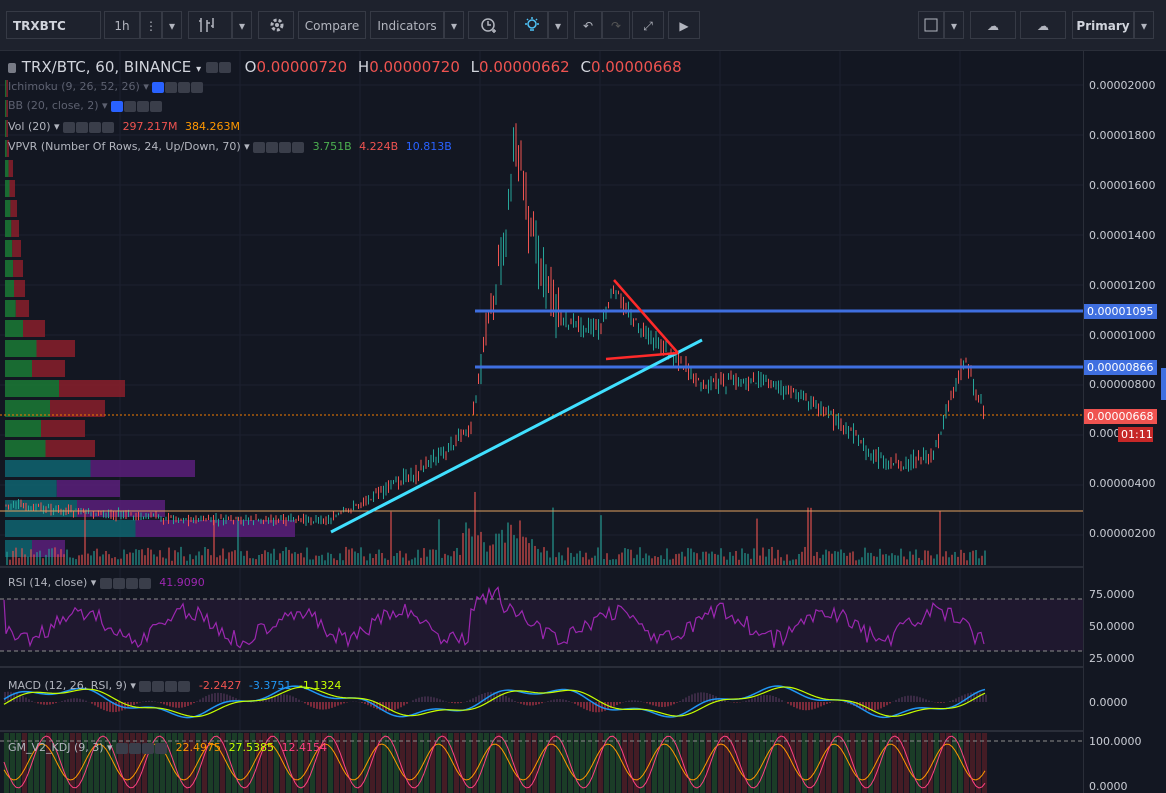 Image resolution: width=1166 pixels, height=793 pixels. I want to click on wedge-upper-line, so click(646, 316).